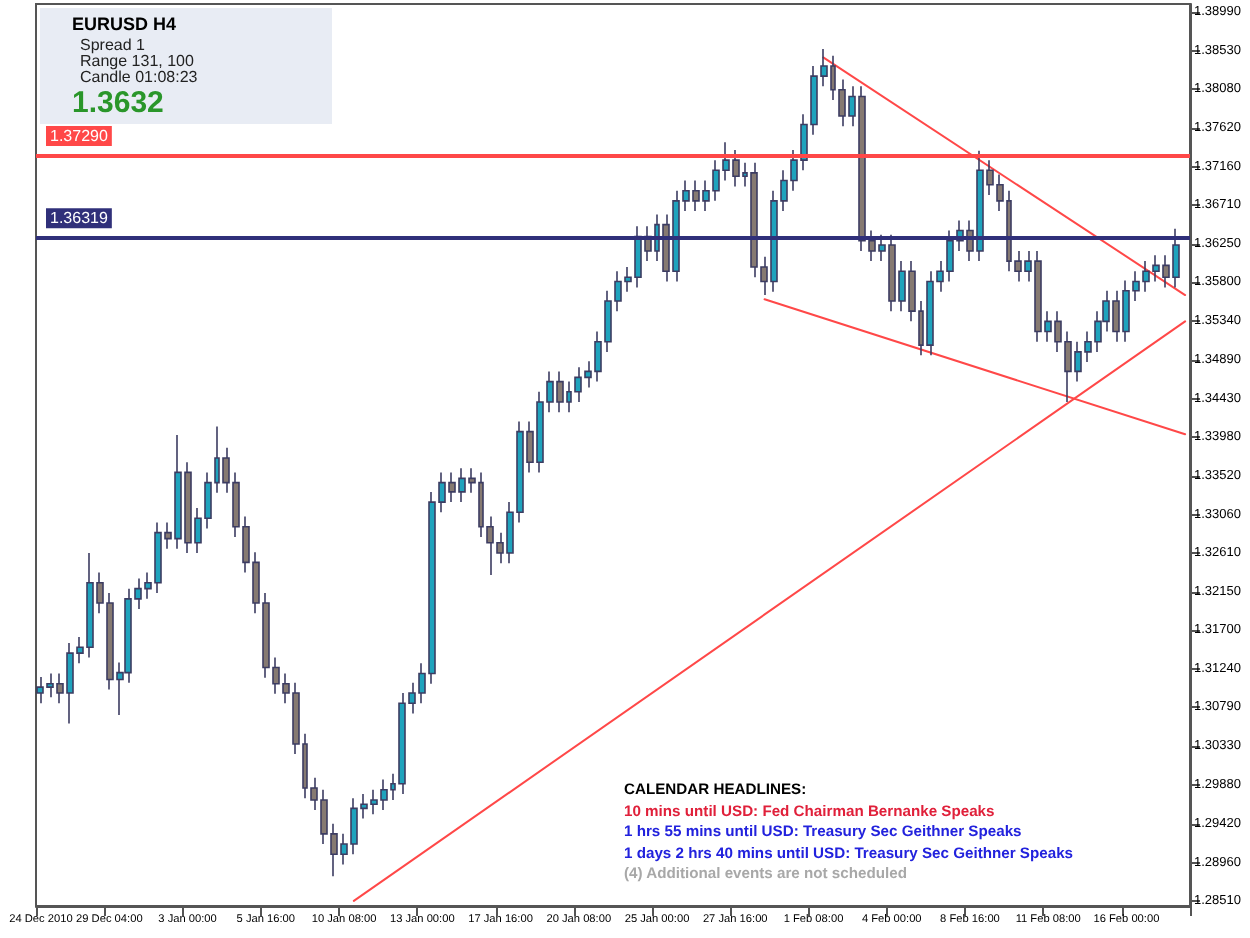 Image resolution: width=1250 pixels, height=938 pixels. What do you see at coordinates (124, 24) in the screenshot?
I see `chart-title: EURUSD H4` at bounding box center [124, 24].